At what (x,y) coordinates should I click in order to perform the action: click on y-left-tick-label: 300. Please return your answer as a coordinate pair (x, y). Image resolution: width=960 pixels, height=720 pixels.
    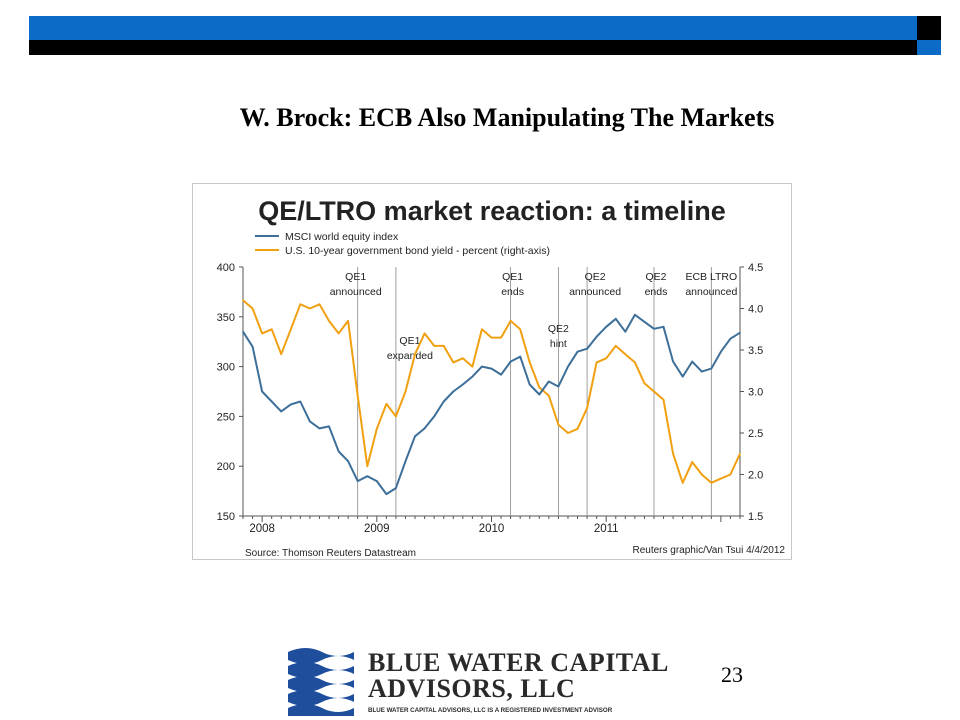
    Looking at the image, I should click on (226, 368).